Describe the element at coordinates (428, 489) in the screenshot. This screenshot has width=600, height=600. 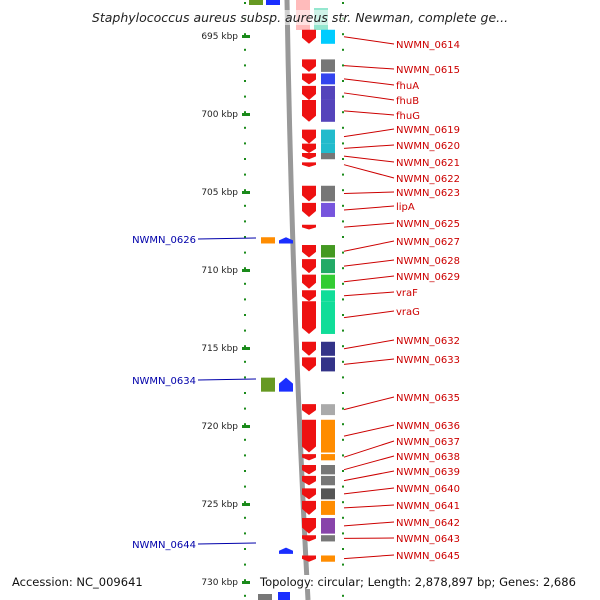
I see `gene-label: NWMN_0640` at that location.